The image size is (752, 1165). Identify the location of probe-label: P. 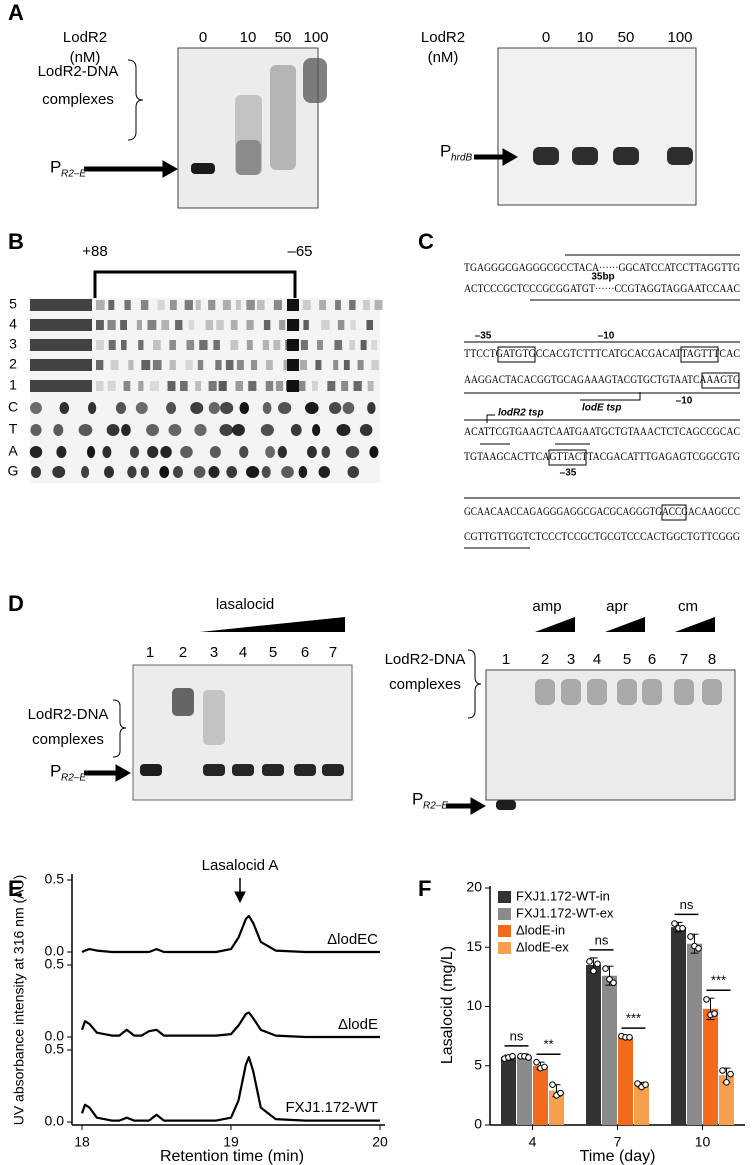
(445, 150).